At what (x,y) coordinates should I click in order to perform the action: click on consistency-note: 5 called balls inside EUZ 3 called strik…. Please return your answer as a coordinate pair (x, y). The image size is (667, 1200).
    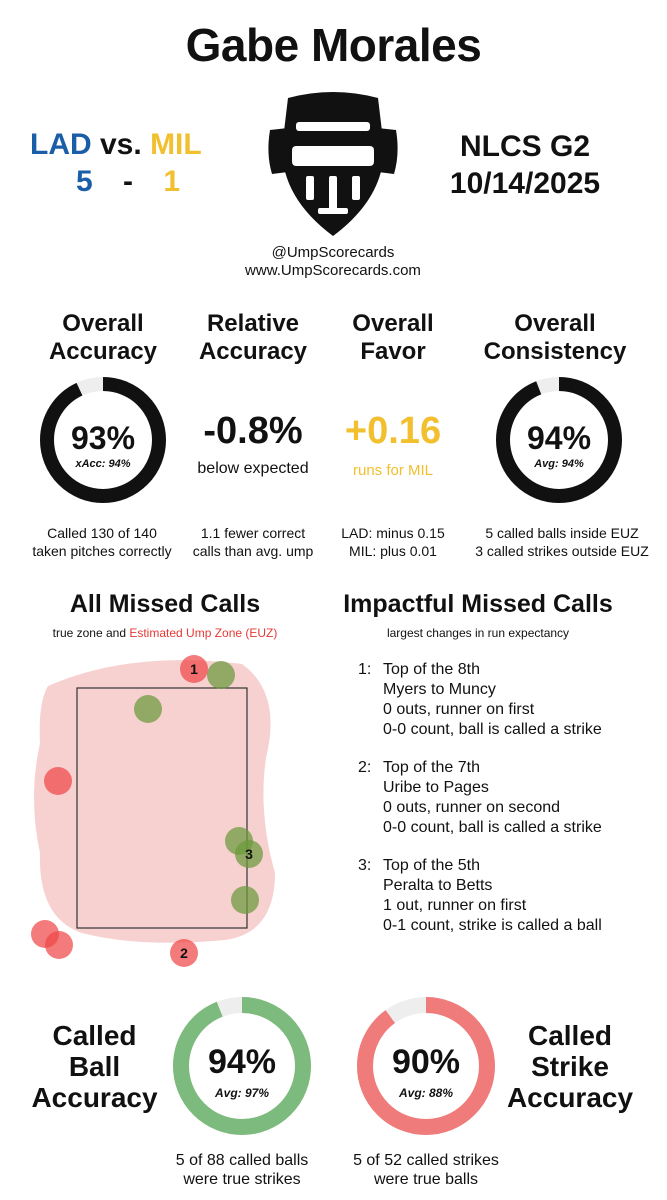
    Looking at the image, I should click on (562, 542).